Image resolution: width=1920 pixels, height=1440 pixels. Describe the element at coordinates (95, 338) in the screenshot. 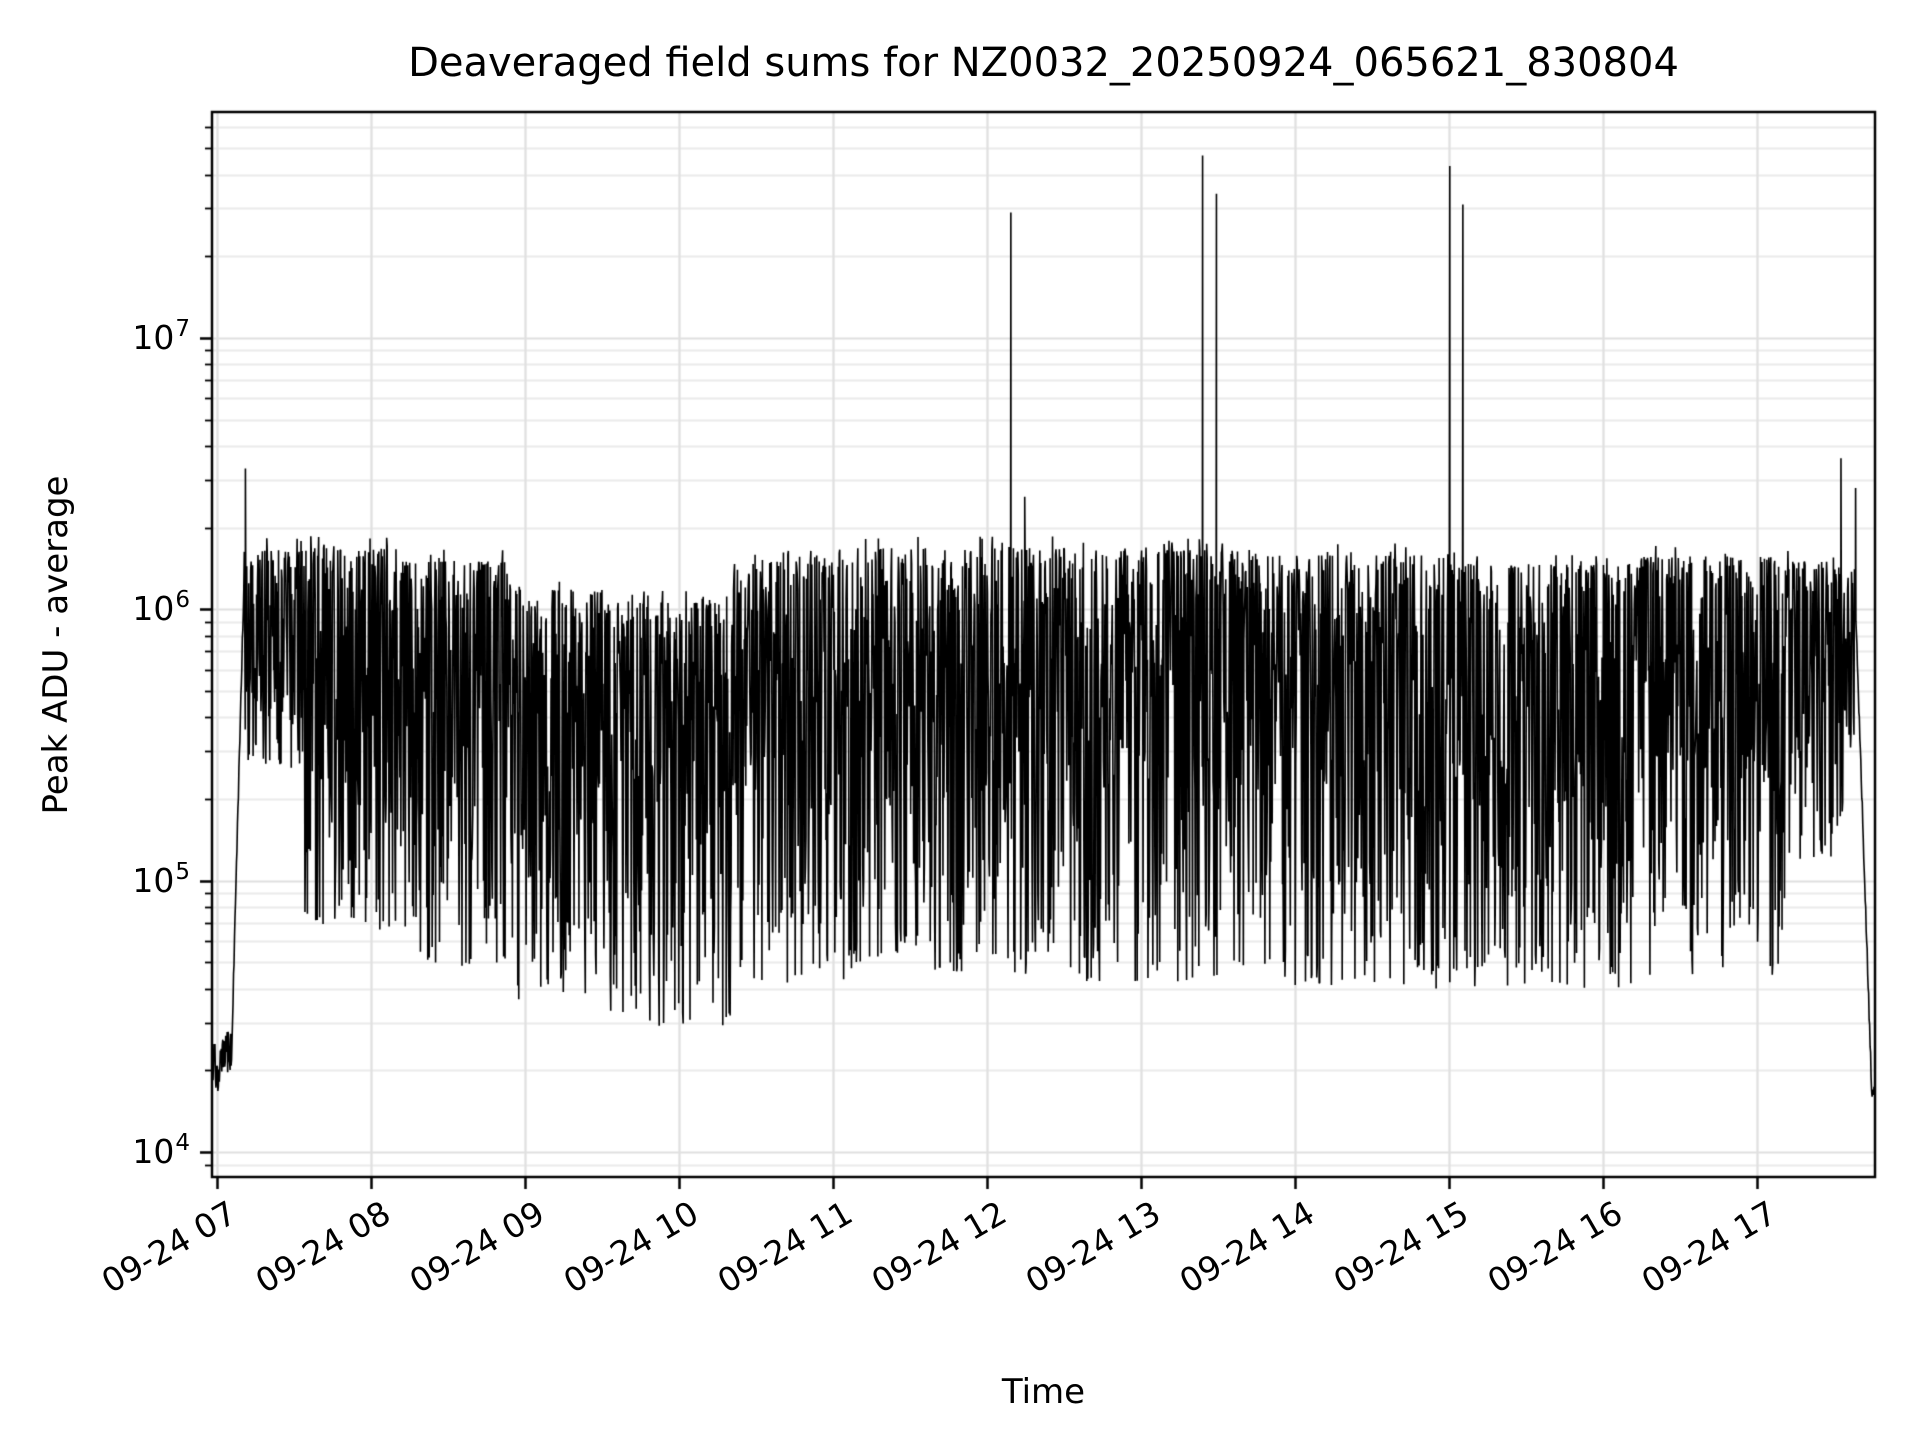

I see `y-tick-label: 107` at that location.